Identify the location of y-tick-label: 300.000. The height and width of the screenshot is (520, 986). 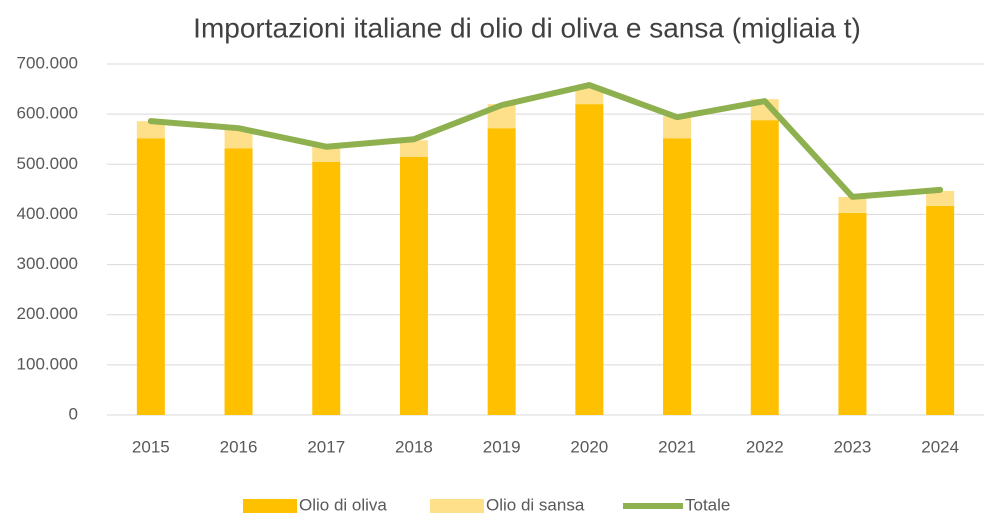
(47, 263).